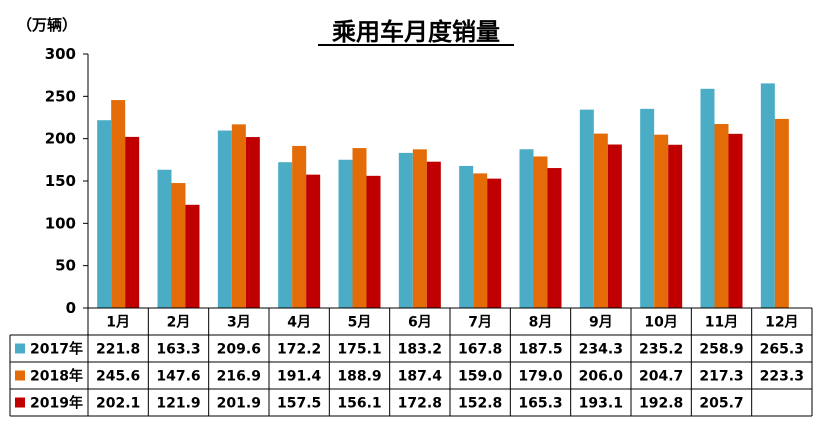  I want to click on data-label: 204.7, so click(661, 377).